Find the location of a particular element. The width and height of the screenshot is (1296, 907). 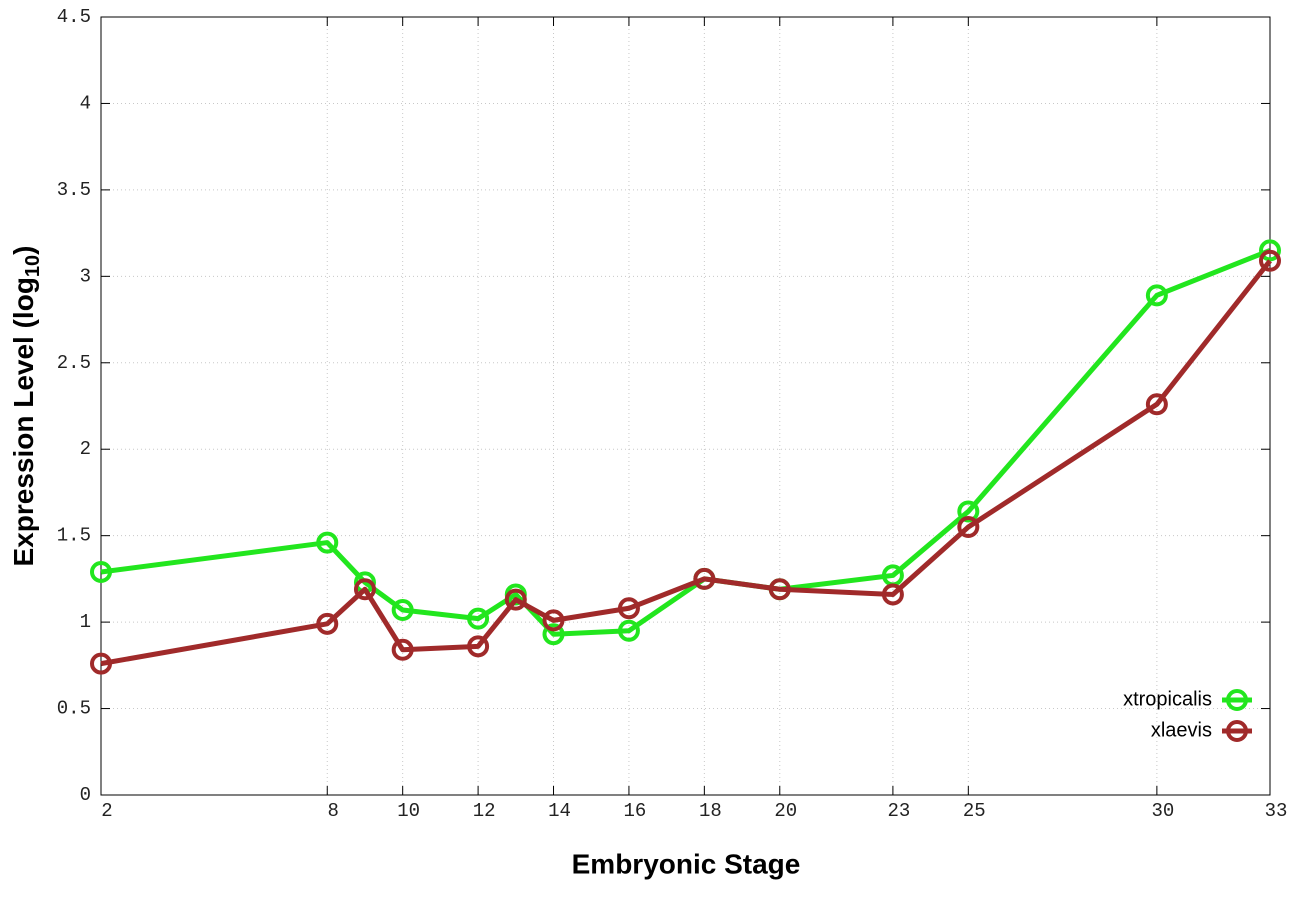

x-tick-label: 14 is located at coordinates (559, 811).